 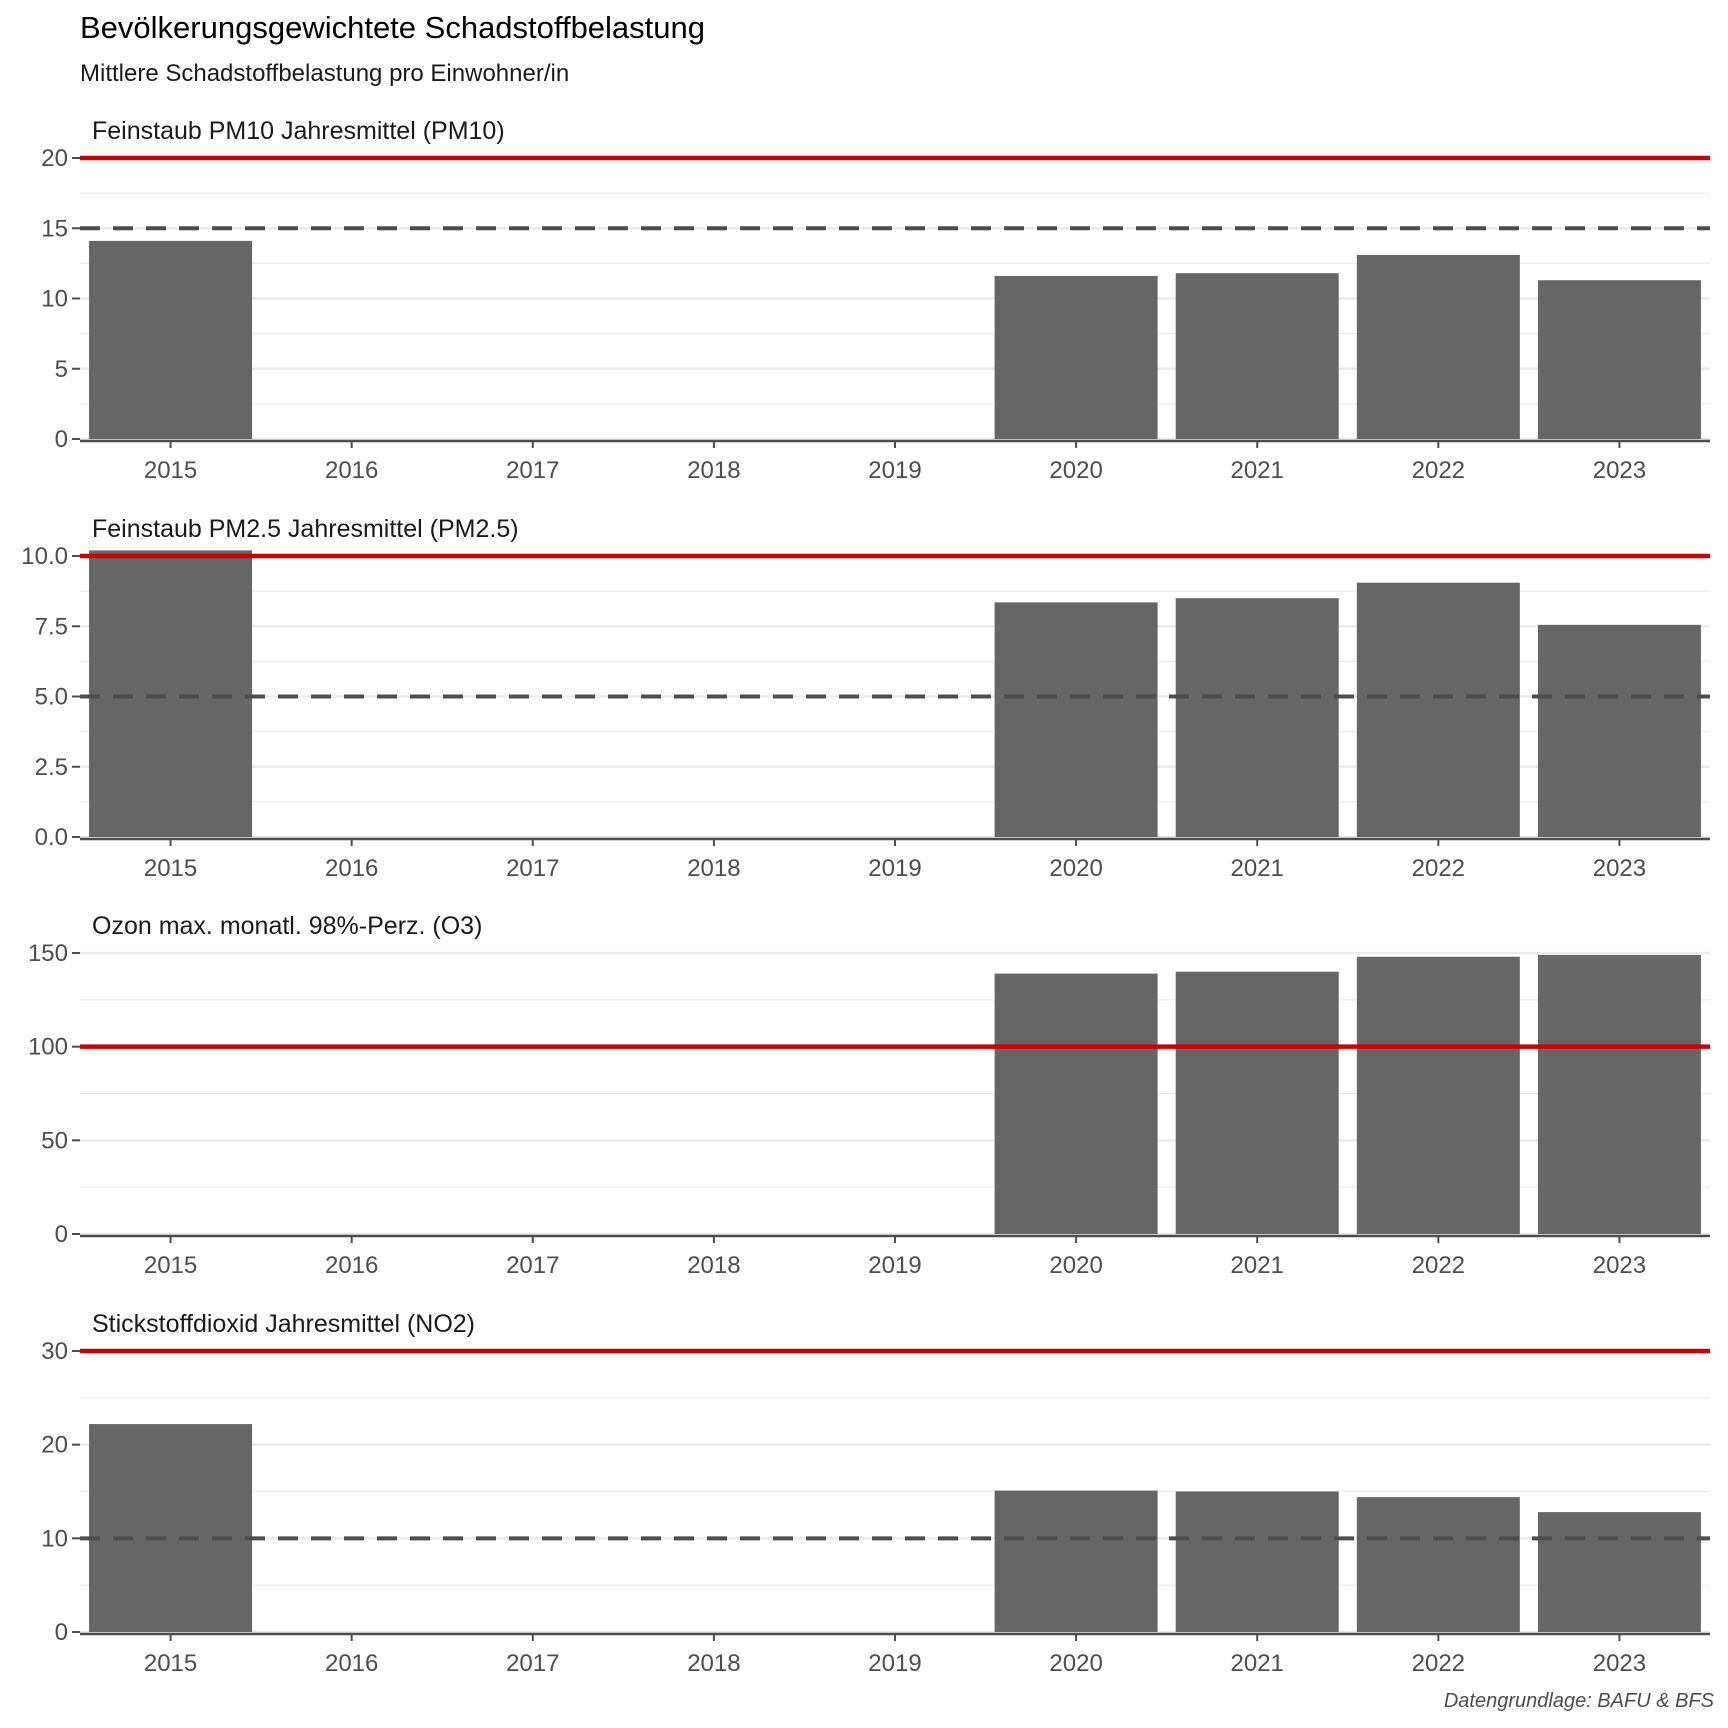 I want to click on y-tick-label: 7.5, so click(x=51, y=626).